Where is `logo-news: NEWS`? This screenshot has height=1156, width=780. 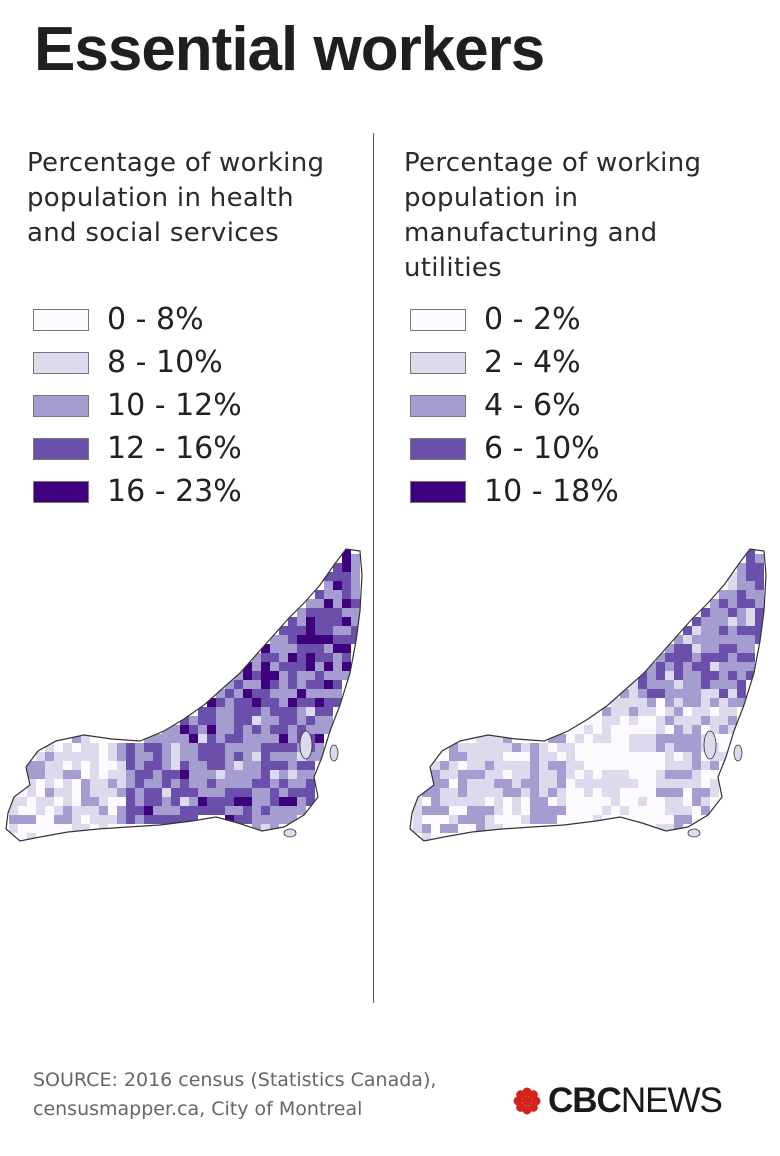
logo-news: NEWS is located at coordinates (671, 1100).